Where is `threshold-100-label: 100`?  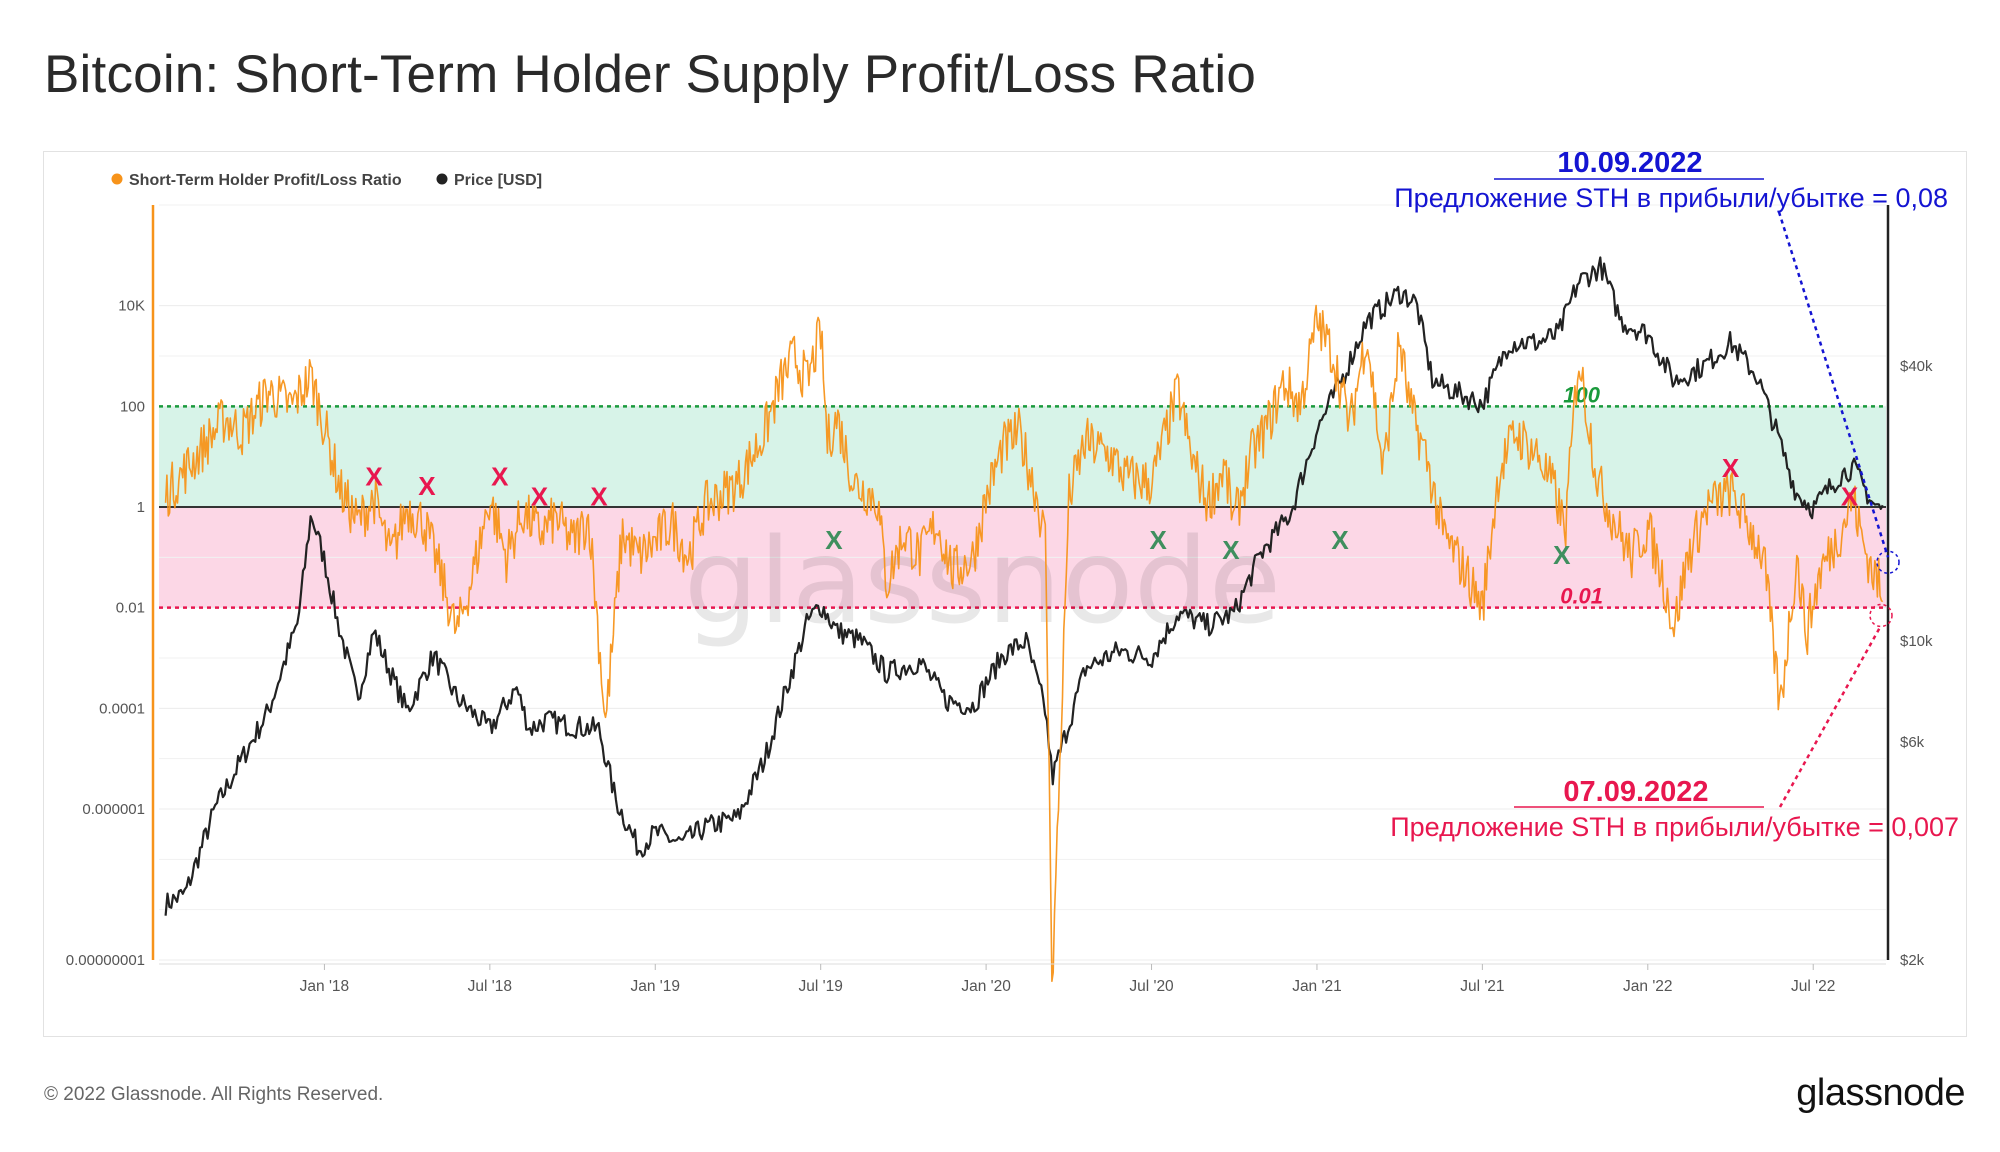
threshold-100-label: 100 is located at coordinates (1581, 394).